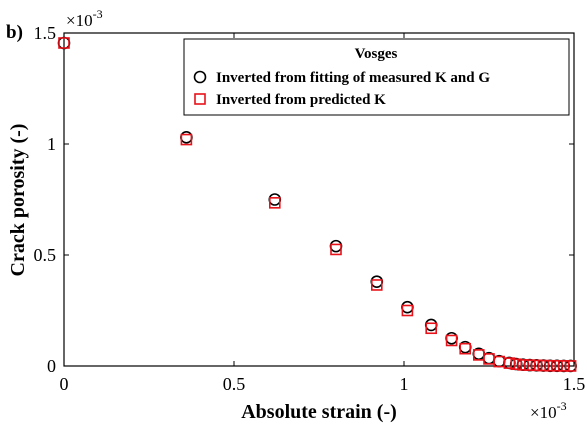 Image resolution: width=587 pixels, height=426 pixels. What do you see at coordinates (45, 255) in the screenshot?
I see `y-tick-label: 0.5` at bounding box center [45, 255].